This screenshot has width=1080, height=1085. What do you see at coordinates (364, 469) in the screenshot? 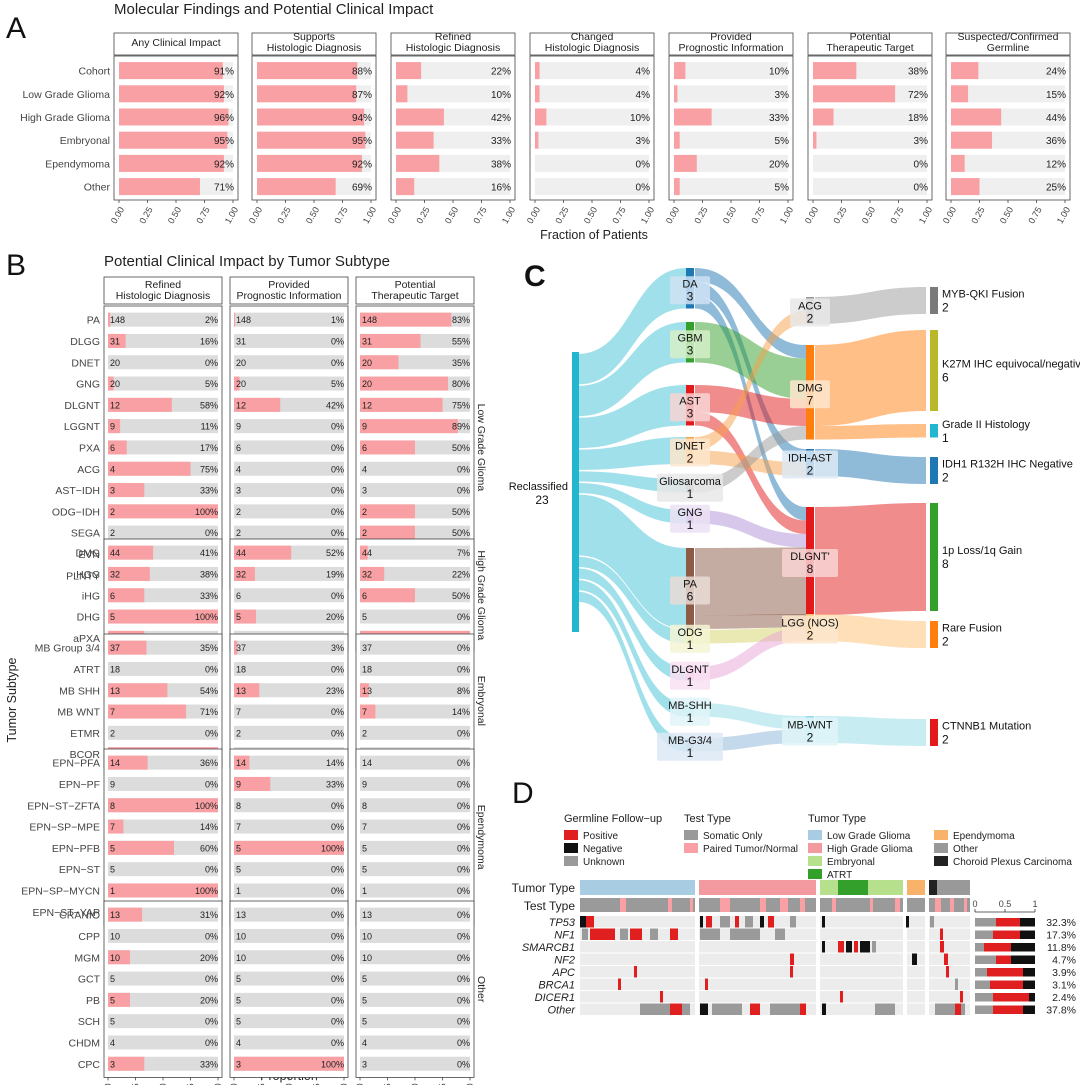
I see `sample-count: 4` at bounding box center [364, 469].